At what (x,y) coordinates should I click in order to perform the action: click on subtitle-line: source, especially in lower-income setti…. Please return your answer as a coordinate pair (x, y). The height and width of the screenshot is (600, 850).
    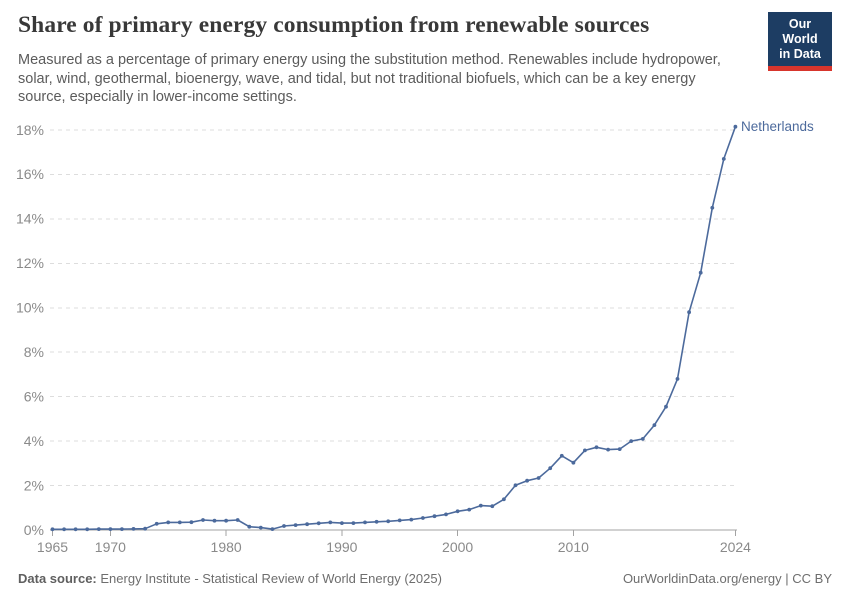
    Looking at the image, I should click on (157, 97).